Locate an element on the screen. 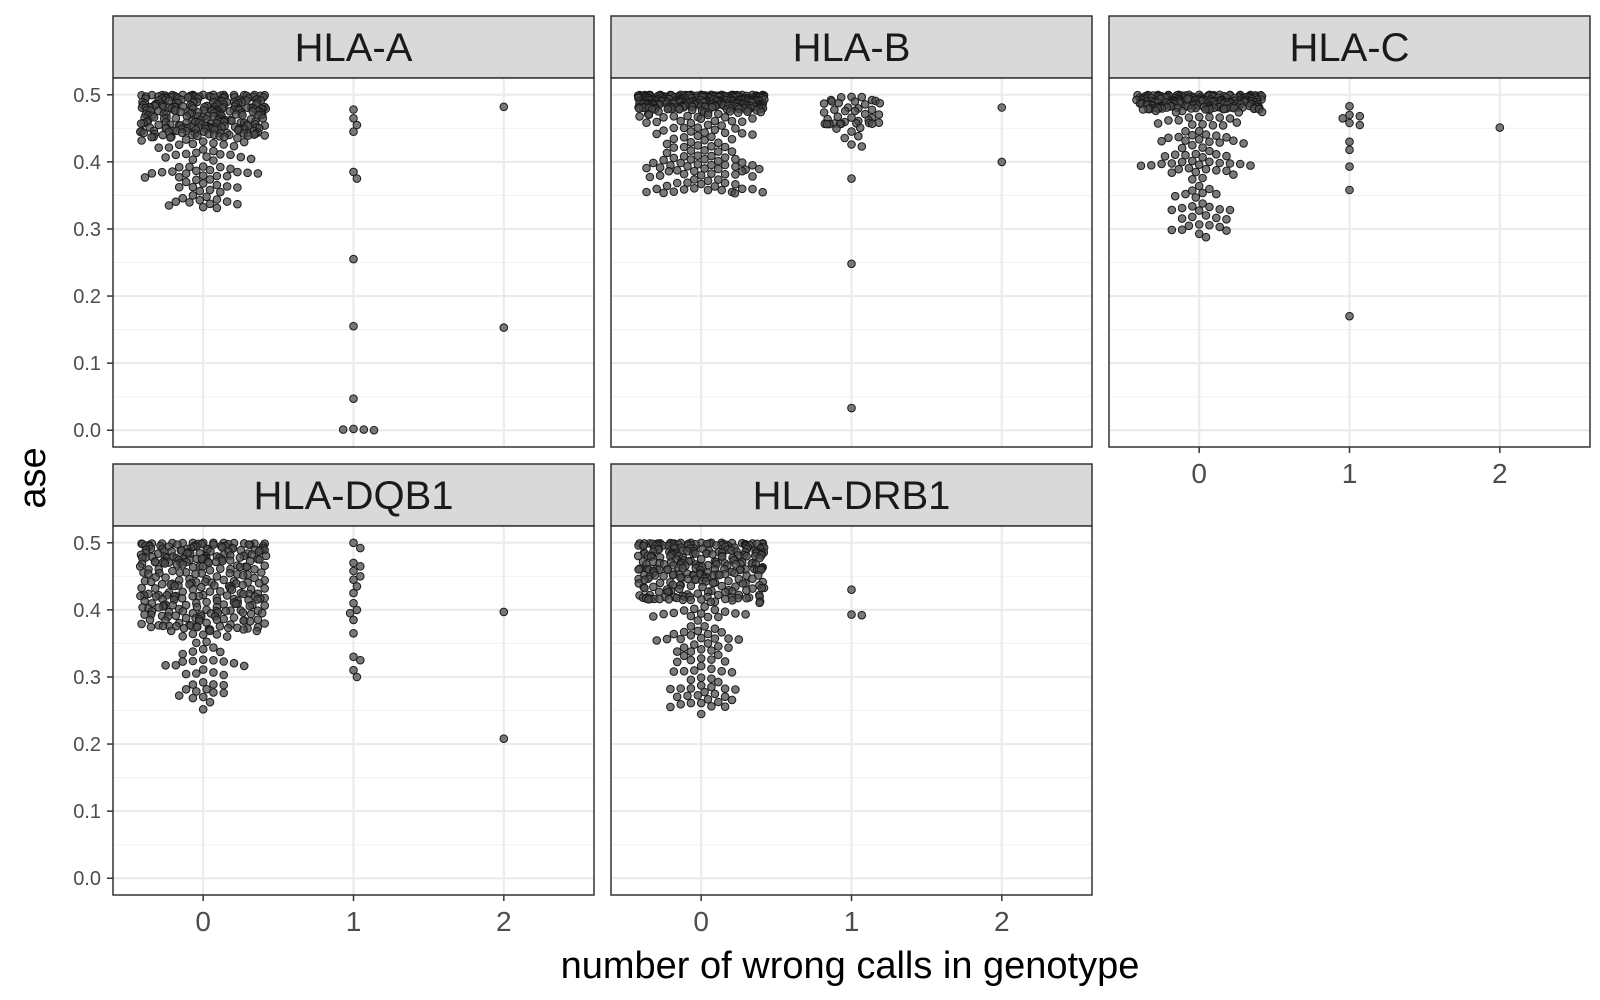  x-tick-label: 2 is located at coordinates (504, 921).